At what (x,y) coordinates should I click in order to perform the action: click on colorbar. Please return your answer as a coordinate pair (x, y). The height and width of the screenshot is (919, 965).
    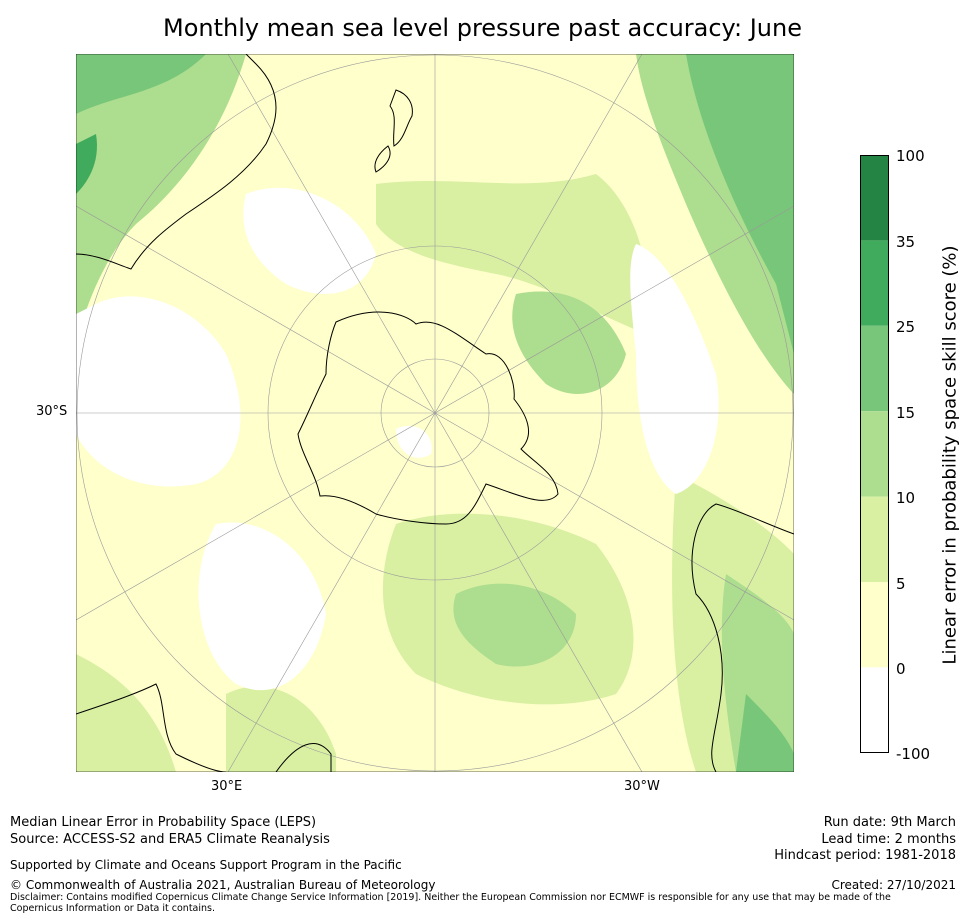
    Looking at the image, I should click on (874, 454).